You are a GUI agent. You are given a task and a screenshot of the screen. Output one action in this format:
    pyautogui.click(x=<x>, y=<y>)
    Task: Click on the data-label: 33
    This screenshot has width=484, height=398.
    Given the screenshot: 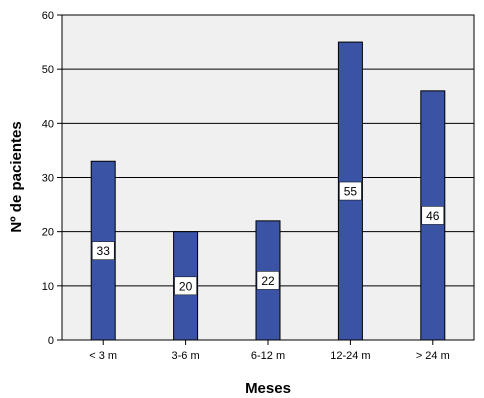 What is the action you would take?
    pyautogui.click(x=104, y=251)
    